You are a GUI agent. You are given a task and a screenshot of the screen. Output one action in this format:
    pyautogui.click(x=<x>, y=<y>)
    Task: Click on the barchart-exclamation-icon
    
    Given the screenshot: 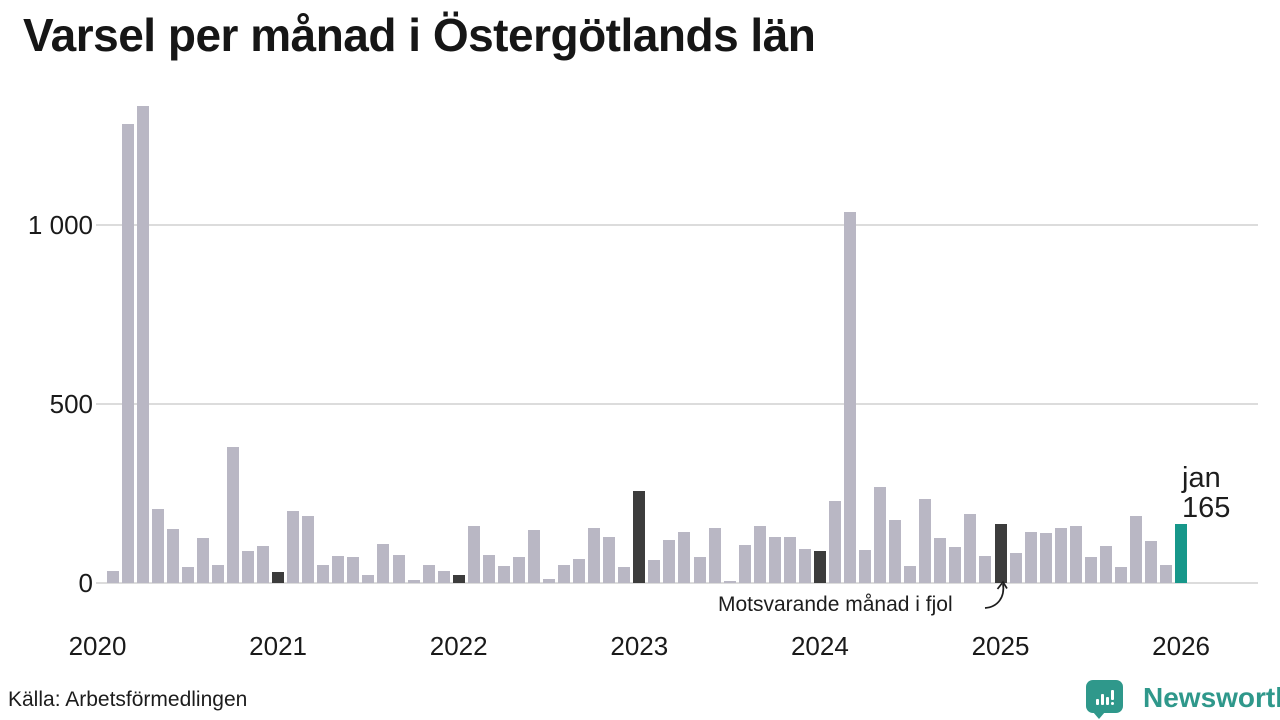 What is the action you would take?
    pyautogui.click(x=1104, y=696)
    